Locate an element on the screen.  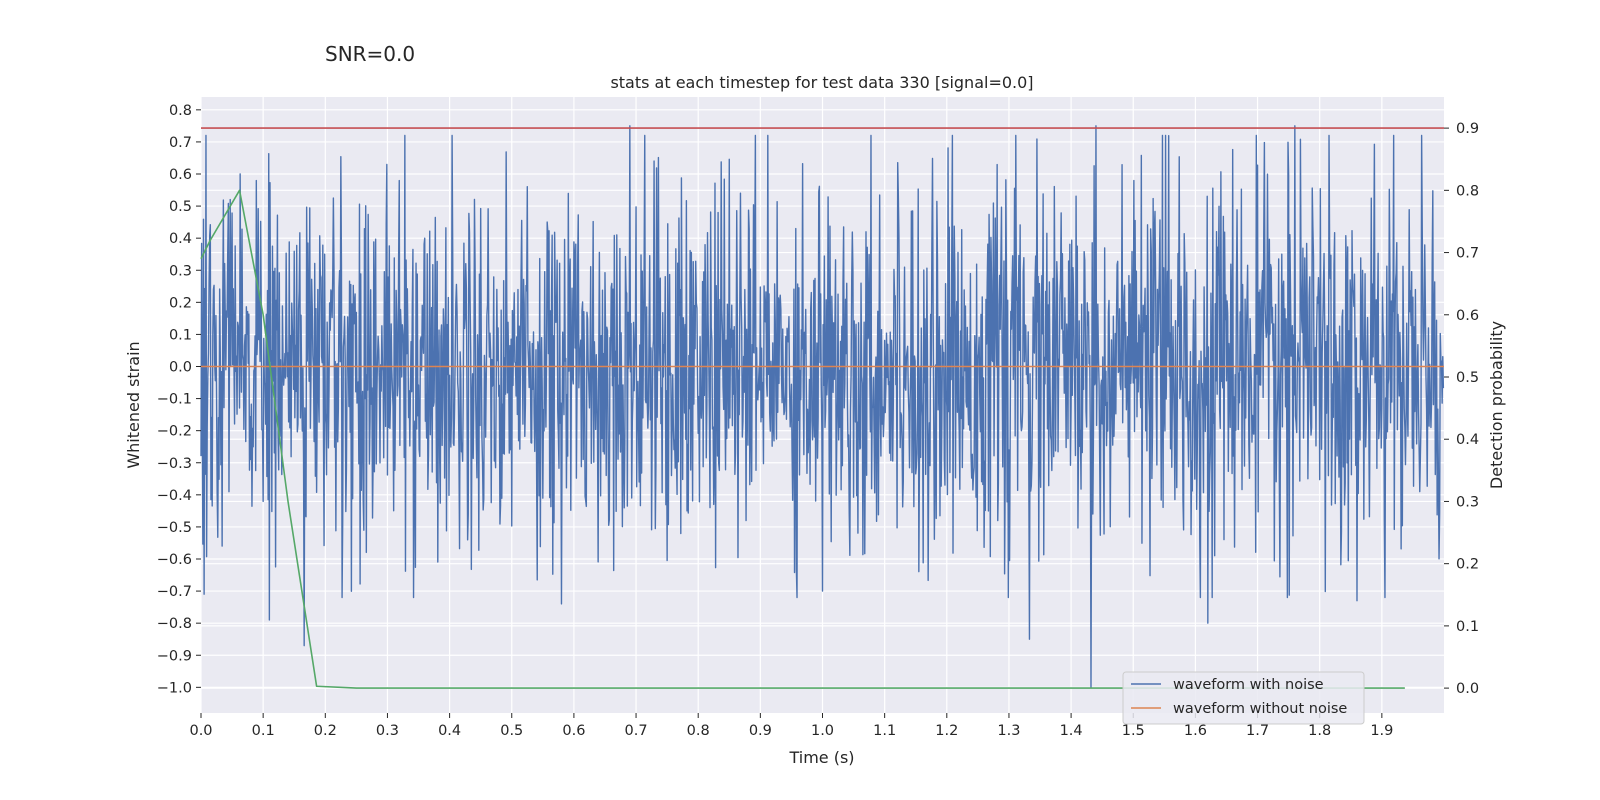
y-tick-label: −0.9 is located at coordinates (174, 656).